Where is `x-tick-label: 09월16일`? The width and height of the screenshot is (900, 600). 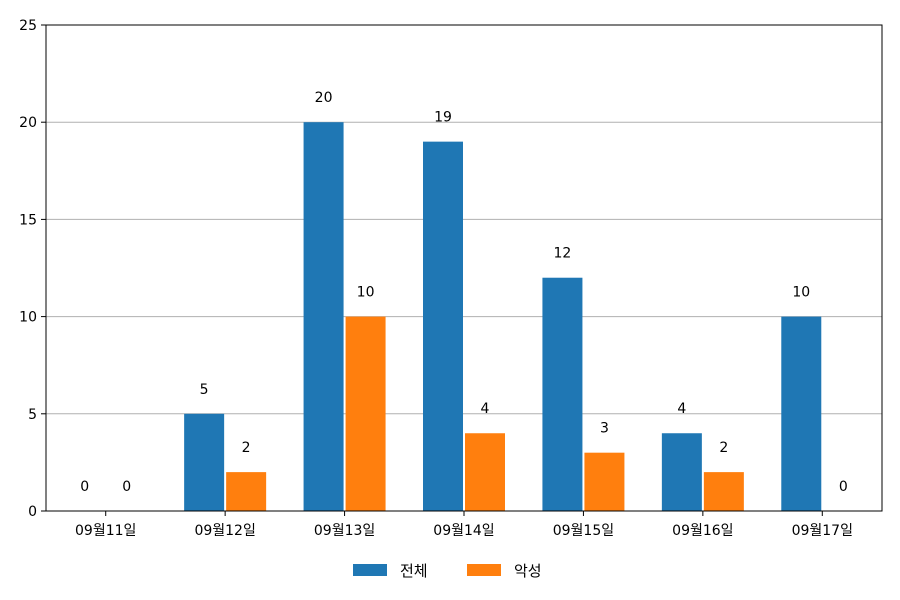
x-tick-label: 09월16일 is located at coordinates (702, 531).